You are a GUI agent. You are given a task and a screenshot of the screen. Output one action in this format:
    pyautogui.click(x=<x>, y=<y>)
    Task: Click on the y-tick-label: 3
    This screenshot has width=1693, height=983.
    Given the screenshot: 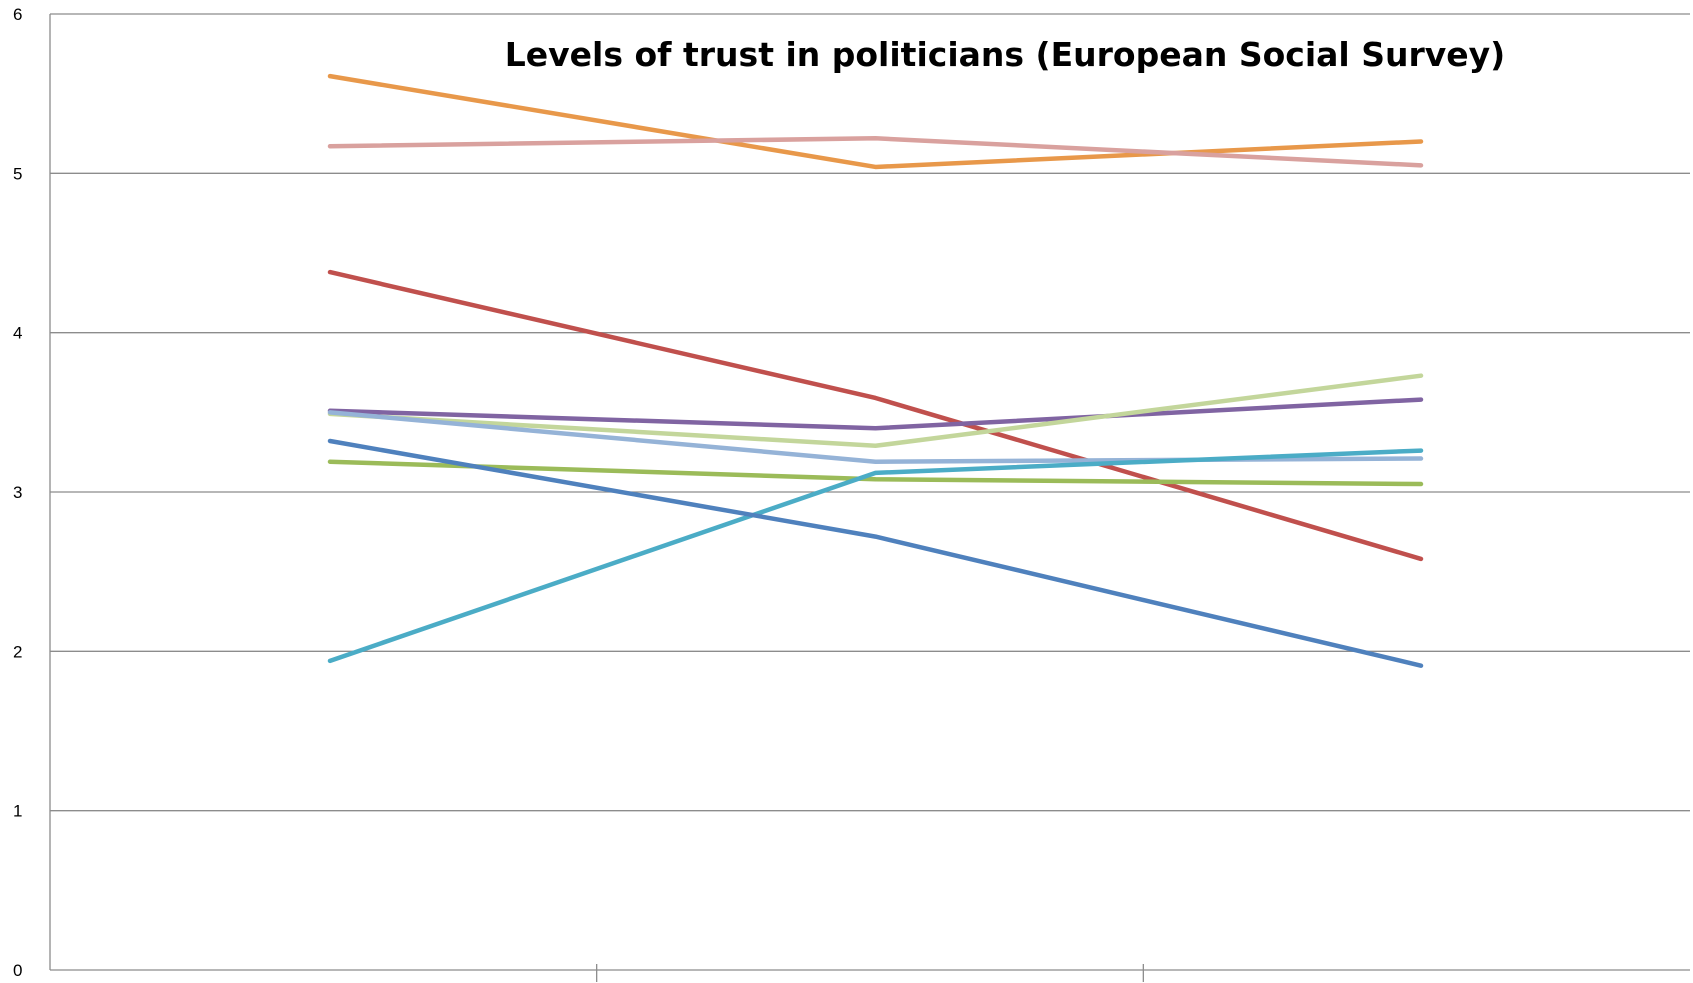 What is the action you would take?
    pyautogui.click(x=17, y=492)
    